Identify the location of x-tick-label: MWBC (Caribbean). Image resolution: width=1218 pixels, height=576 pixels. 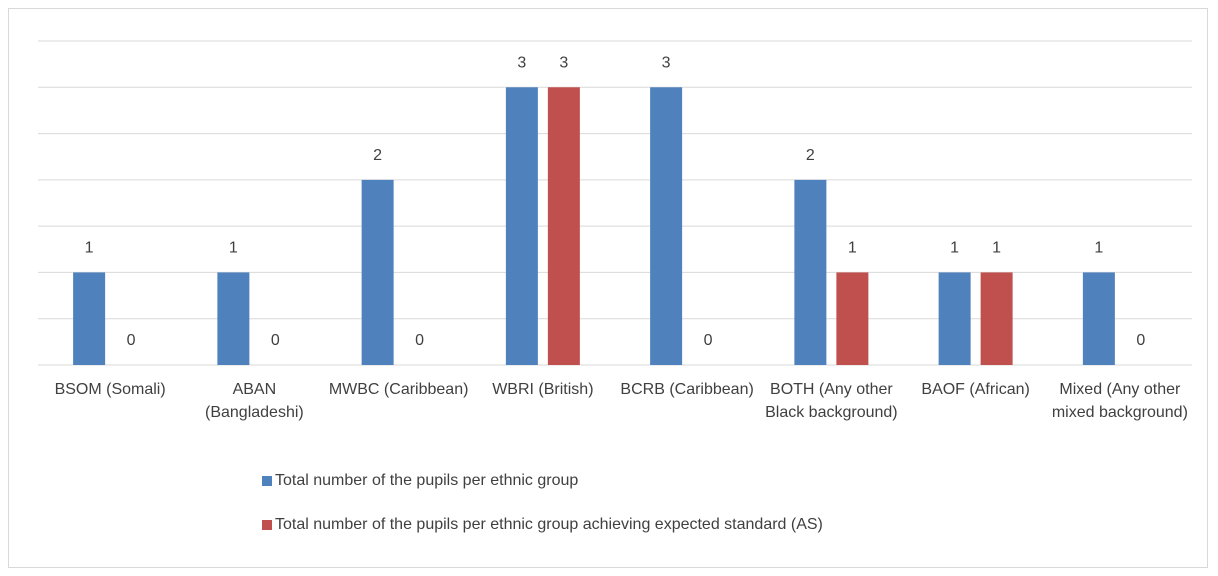
(398, 389).